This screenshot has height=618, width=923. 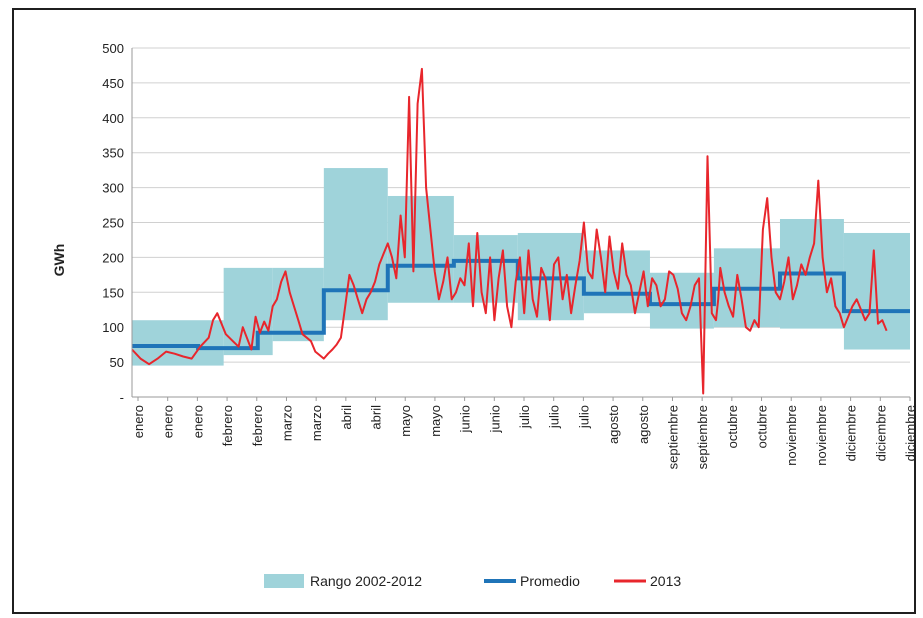 I want to click on legend-2013-label: 2013, so click(x=665, y=581).